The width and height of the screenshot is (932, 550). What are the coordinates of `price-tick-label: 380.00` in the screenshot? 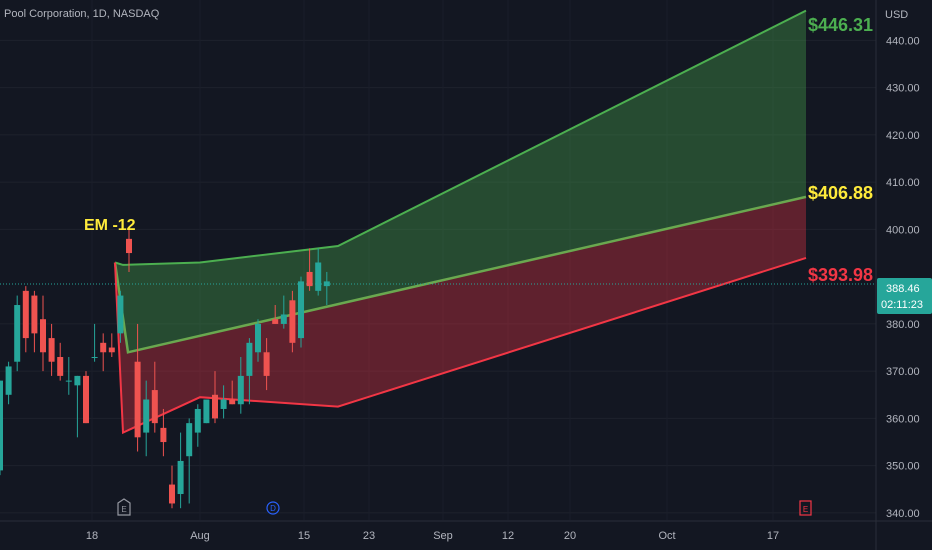 It's located at (903, 325).